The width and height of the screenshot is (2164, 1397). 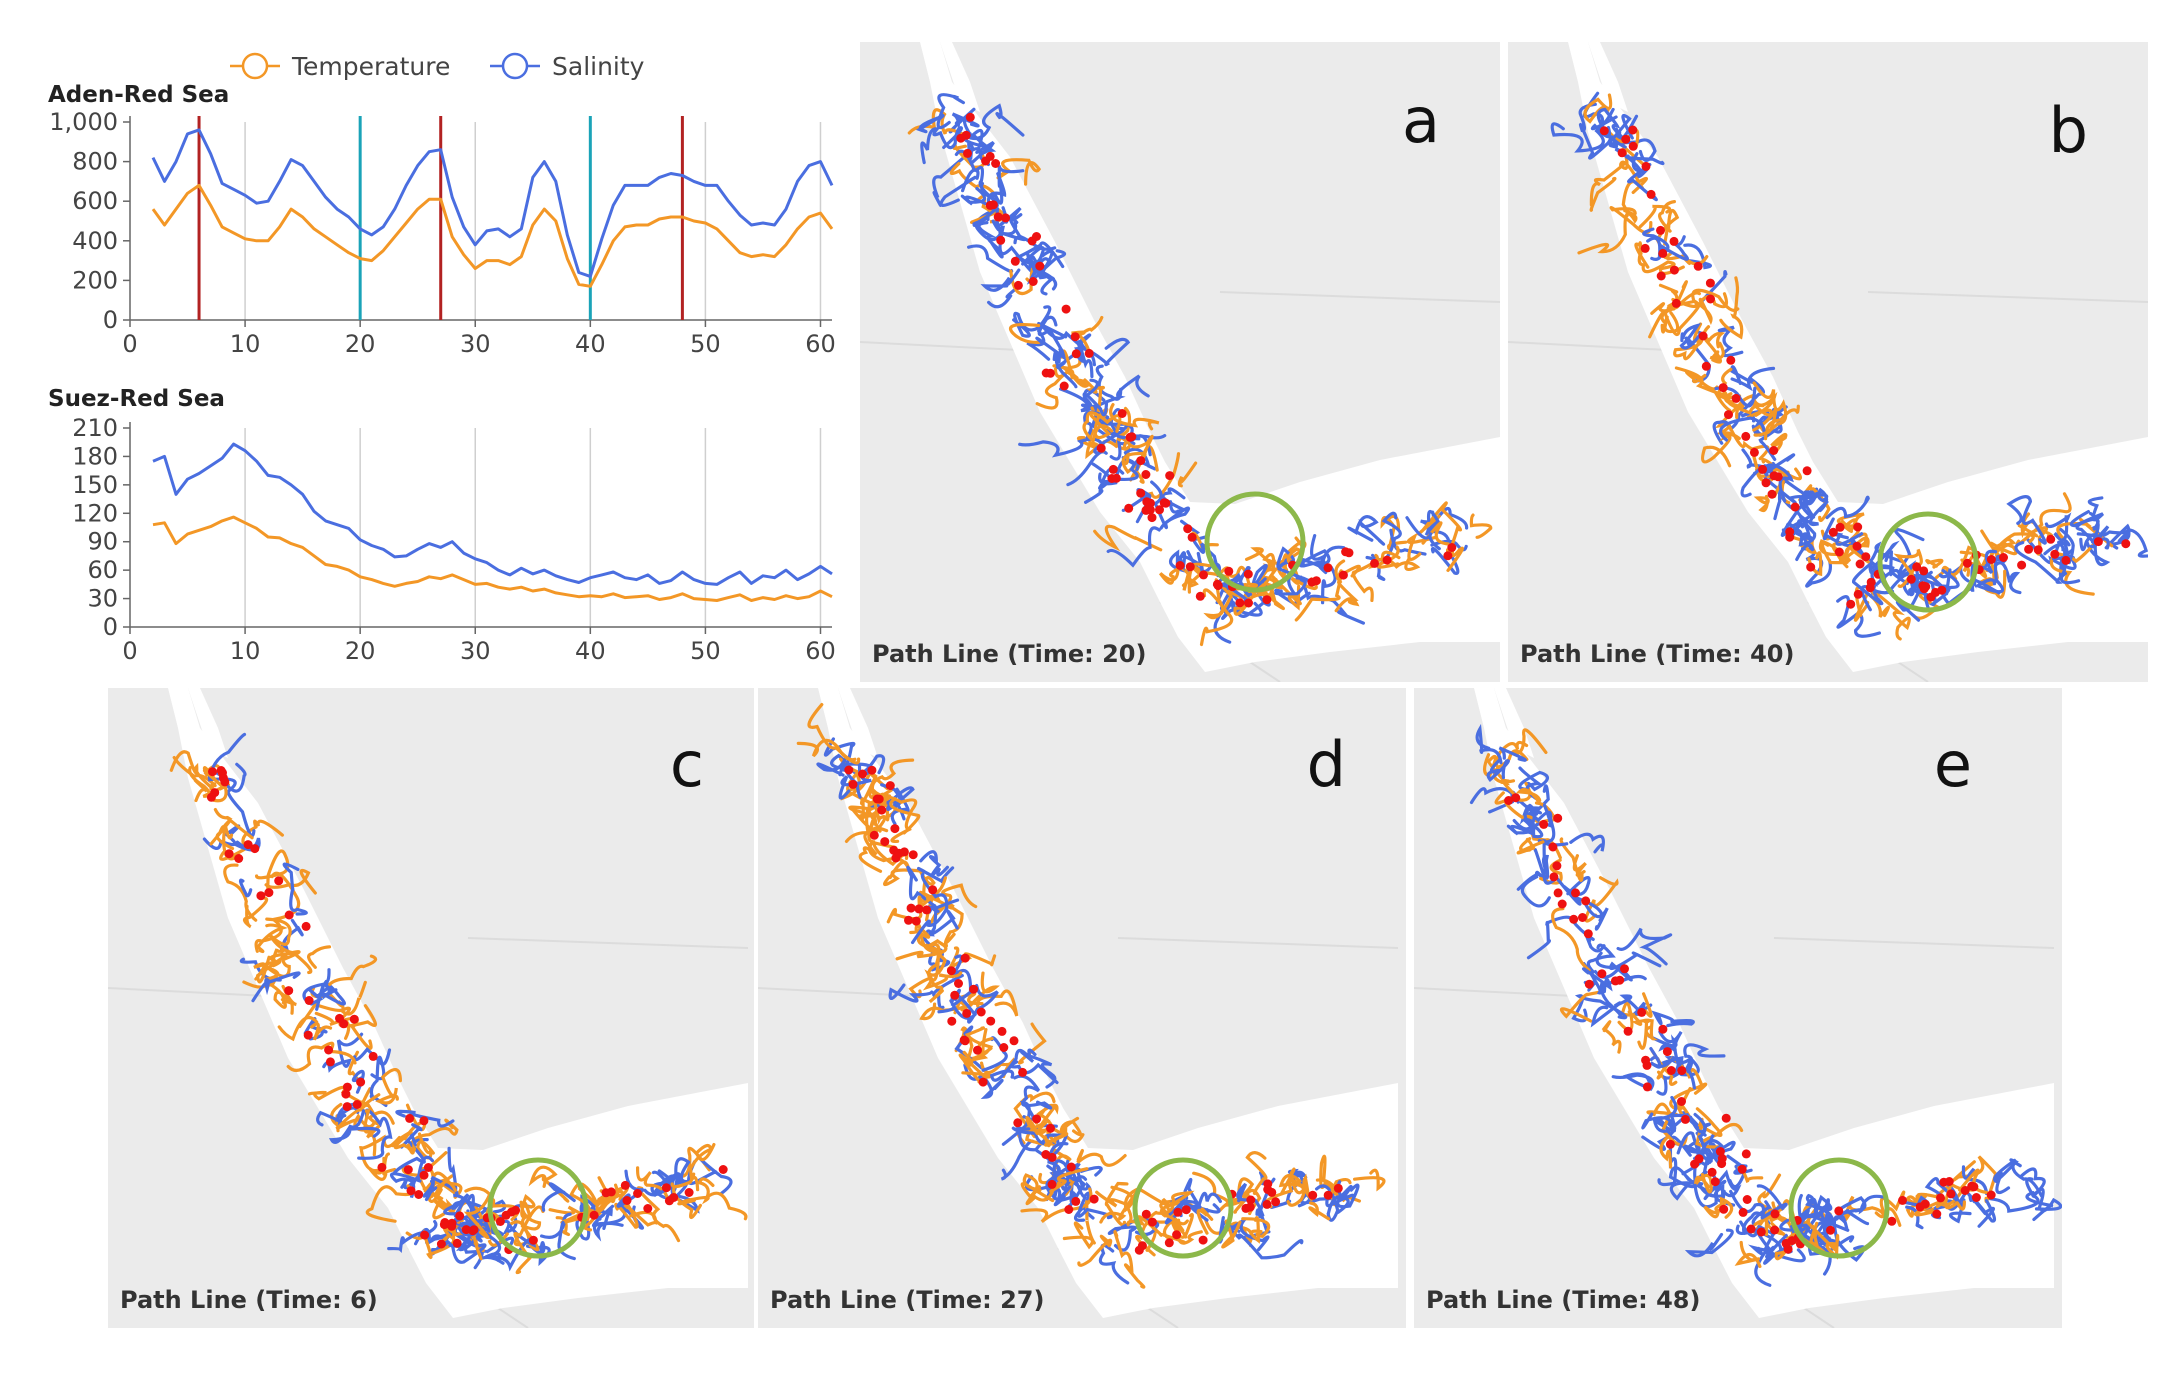 I want to click on panel-label-e: e, so click(x=1952, y=764).